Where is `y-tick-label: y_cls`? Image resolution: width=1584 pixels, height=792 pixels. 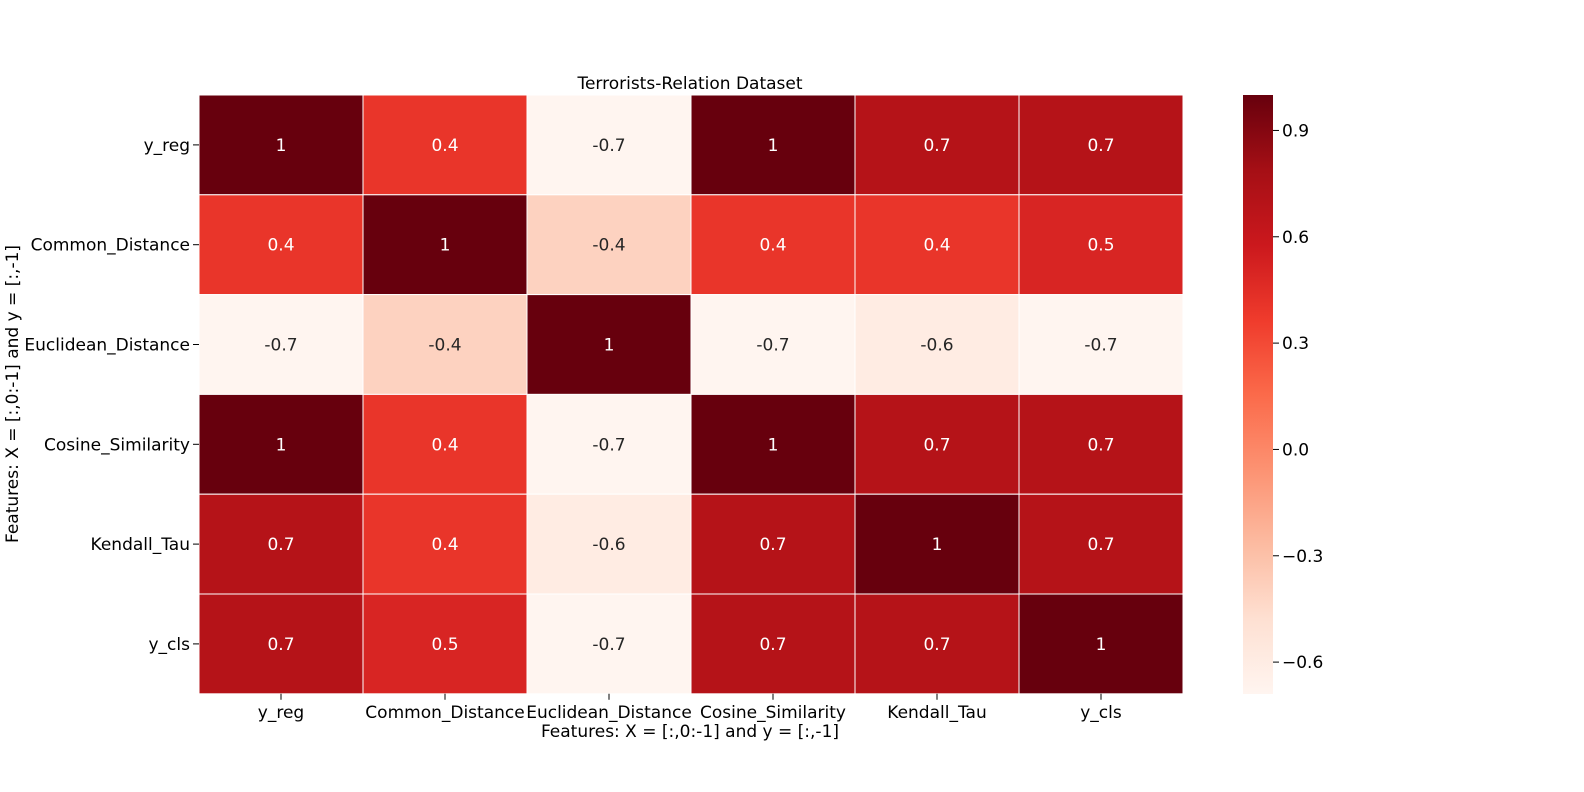 y-tick-label: y_cls is located at coordinates (170, 645).